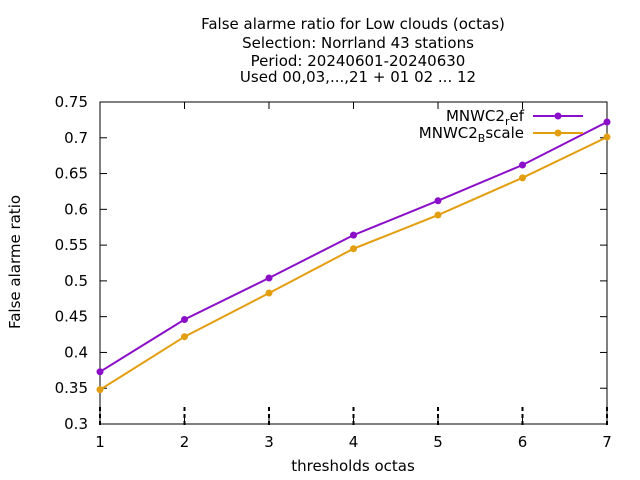 The image size is (640, 480). I want to click on y-tick-label: 0.3, so click(76, 424).